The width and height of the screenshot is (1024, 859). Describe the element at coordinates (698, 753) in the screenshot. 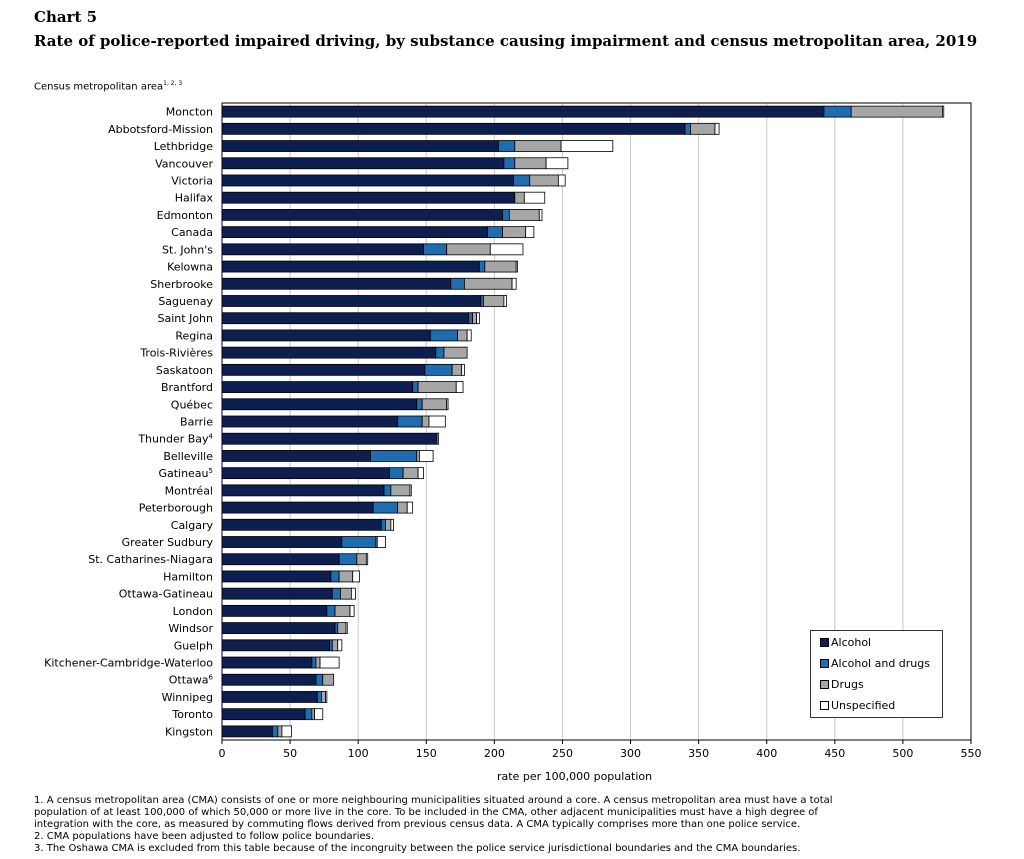

I see `x-tick-label: 350` at that location.